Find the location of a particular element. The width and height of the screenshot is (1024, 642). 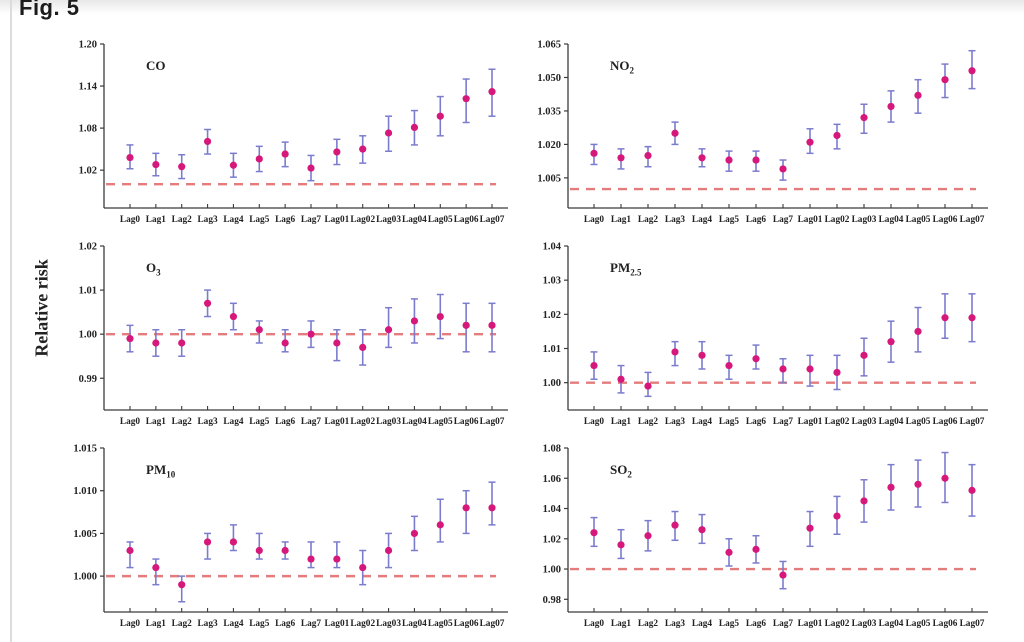

page-top-border is located at coordinates (512, 7).